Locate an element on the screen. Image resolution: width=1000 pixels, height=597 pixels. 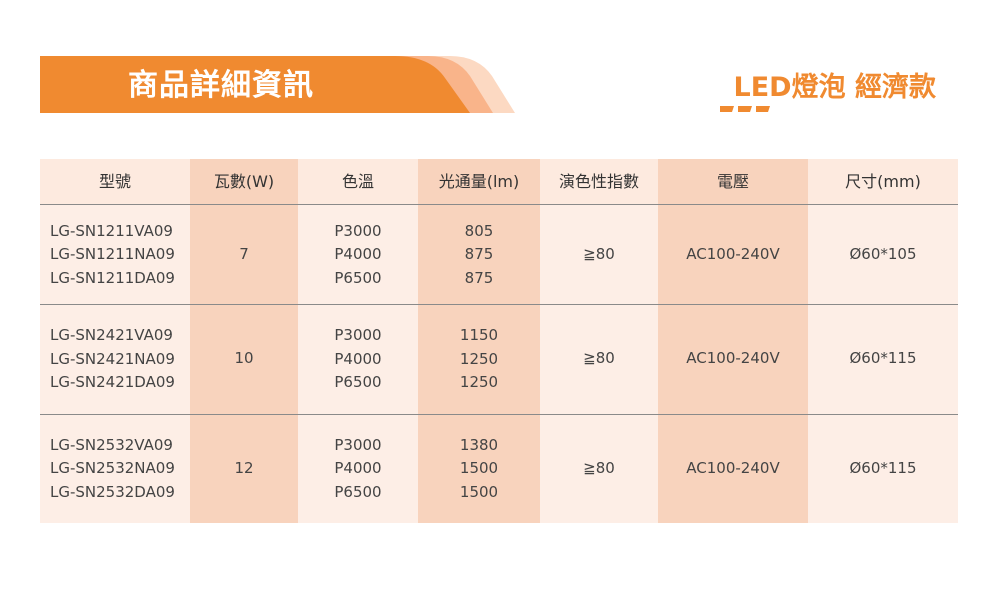
header-cri: 演色性指數 is located at coordinates (598, 181).